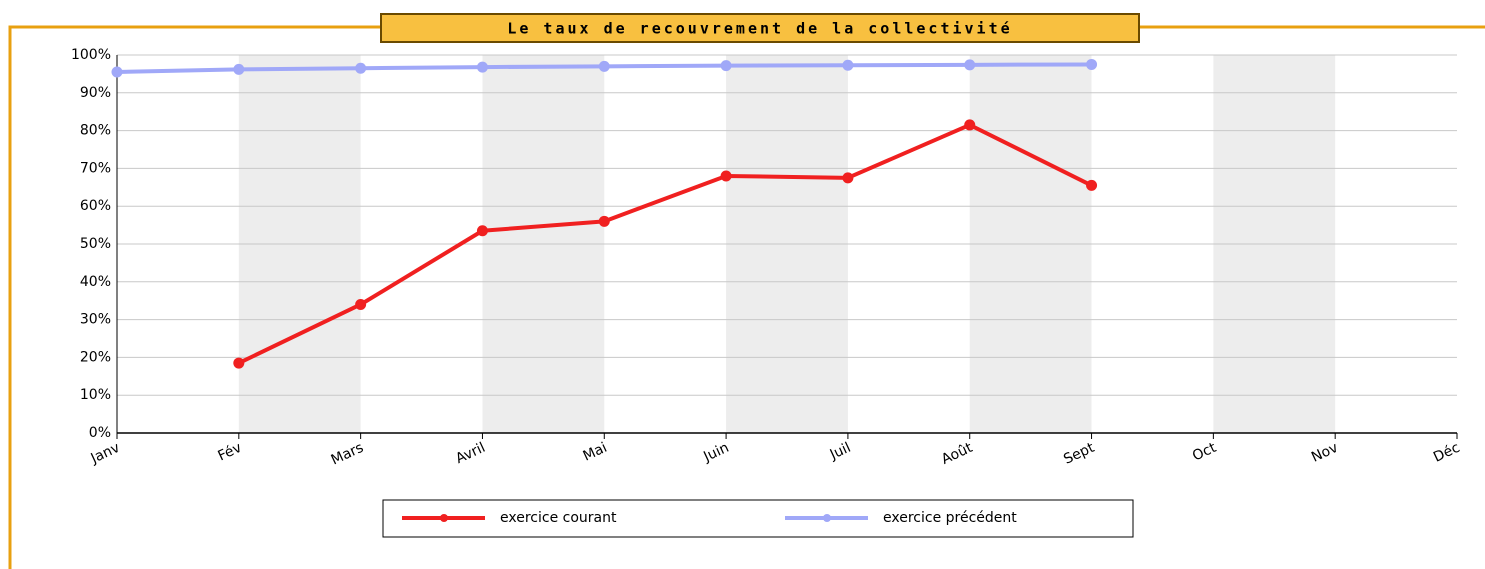 The image size is (1485, 569). What do you see at coordinates (95, 320) in the screenshot?
I see `y-tick-label: 30%` at bounding box center [95, 320].